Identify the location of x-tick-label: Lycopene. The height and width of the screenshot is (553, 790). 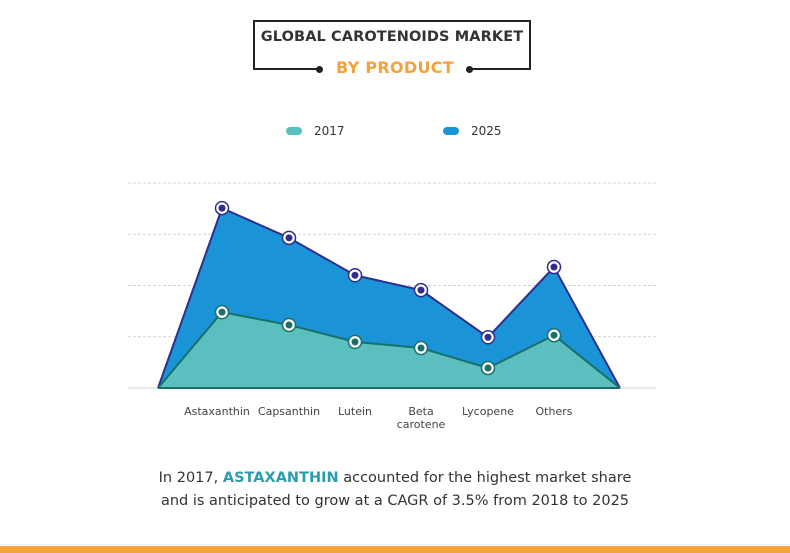
(488, 411).